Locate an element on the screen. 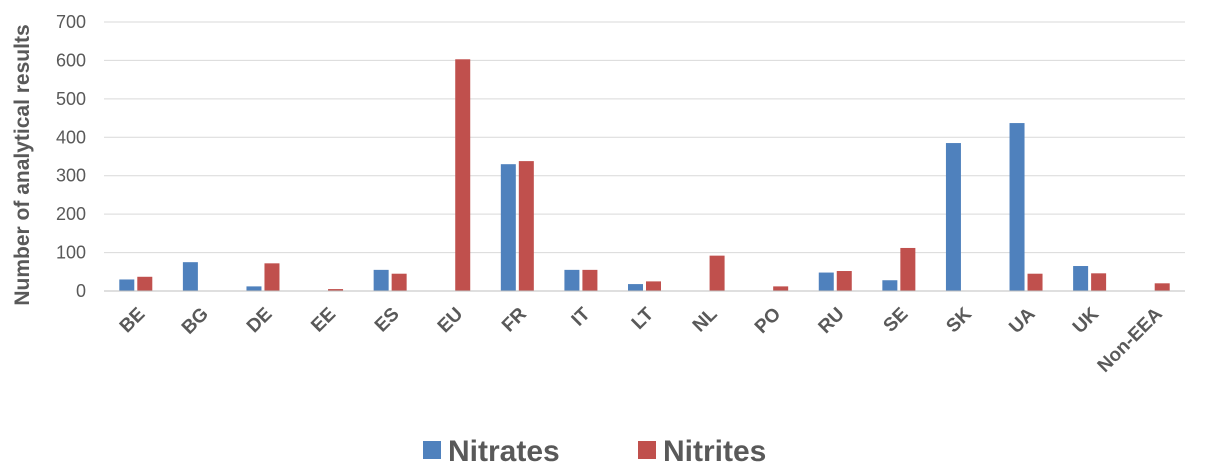  x-category-label: LT is located at coordinates (643, 318).